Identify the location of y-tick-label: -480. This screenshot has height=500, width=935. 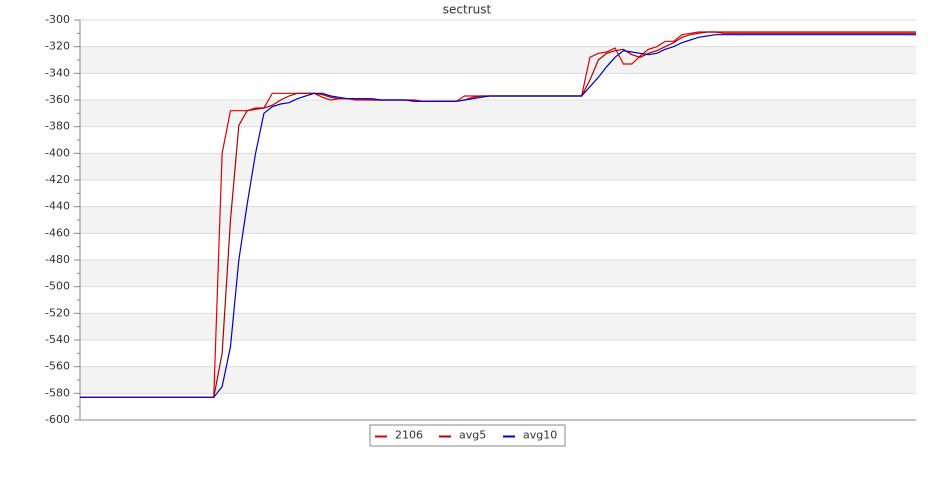
(57, 259).